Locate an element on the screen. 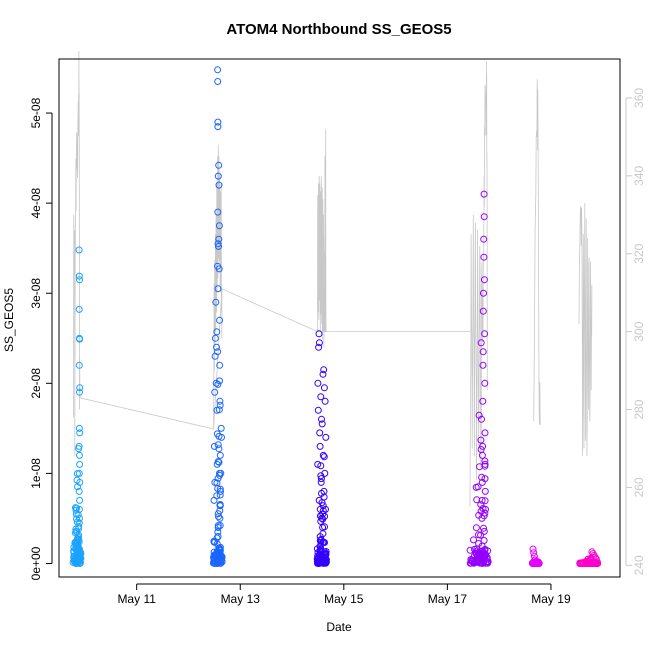 The width and height of the screenshot is (650, 655). x-tick-label: May 13 is located at coordinates (241, 599).